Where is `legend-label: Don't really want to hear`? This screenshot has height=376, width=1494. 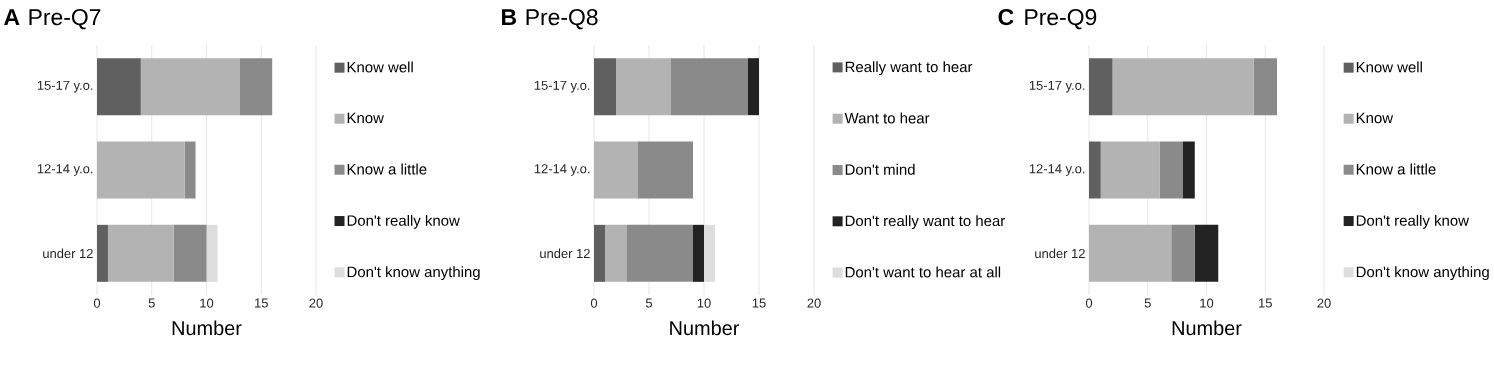
legend-label: Don't really want to hear is located at coordinates (925, 222).